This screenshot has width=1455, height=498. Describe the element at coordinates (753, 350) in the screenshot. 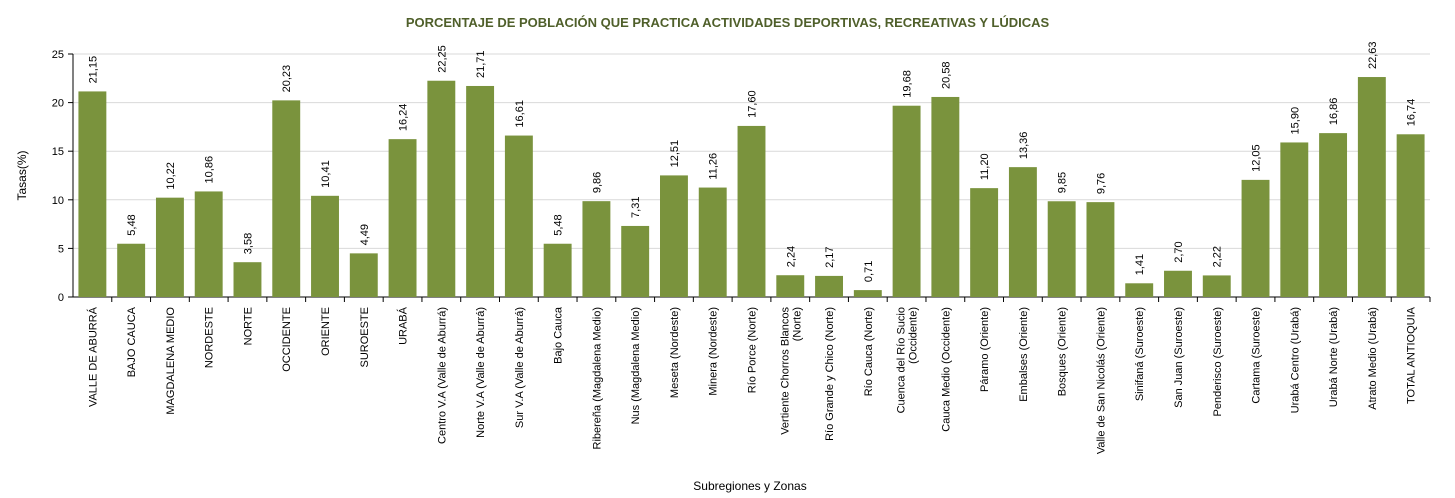

I see `category-label: Río Porce (Norte)` at that location.